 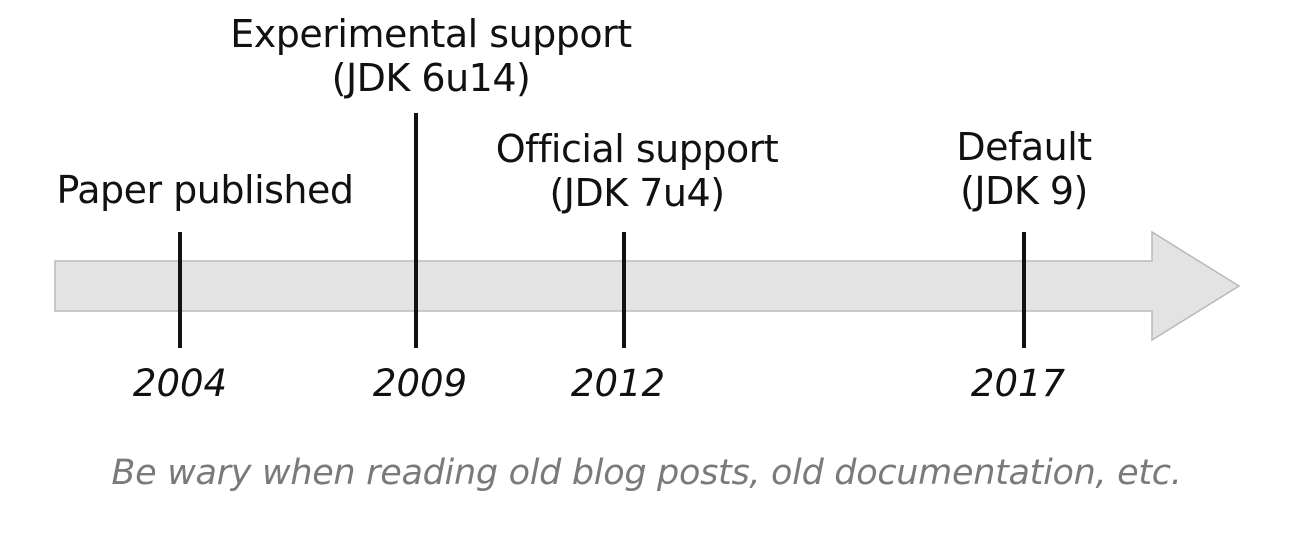 What do you see at coordinates (637, 149) in the screenshot?
I see `event-label-line1: Official support` at bounding box center [637, 149].